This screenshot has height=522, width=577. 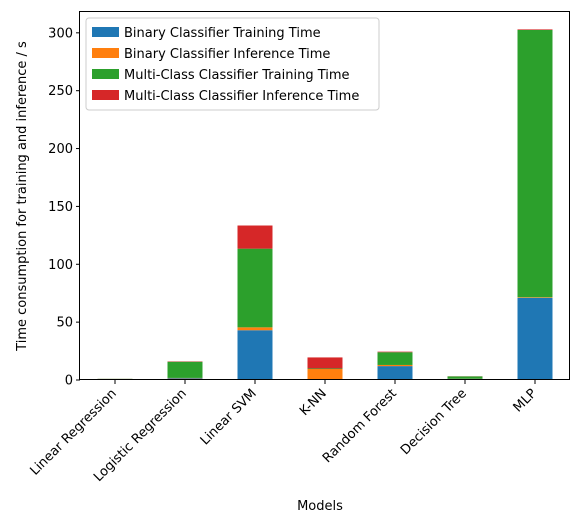 I want to click on y-tick-label: 200, so click(x=60, y=149).